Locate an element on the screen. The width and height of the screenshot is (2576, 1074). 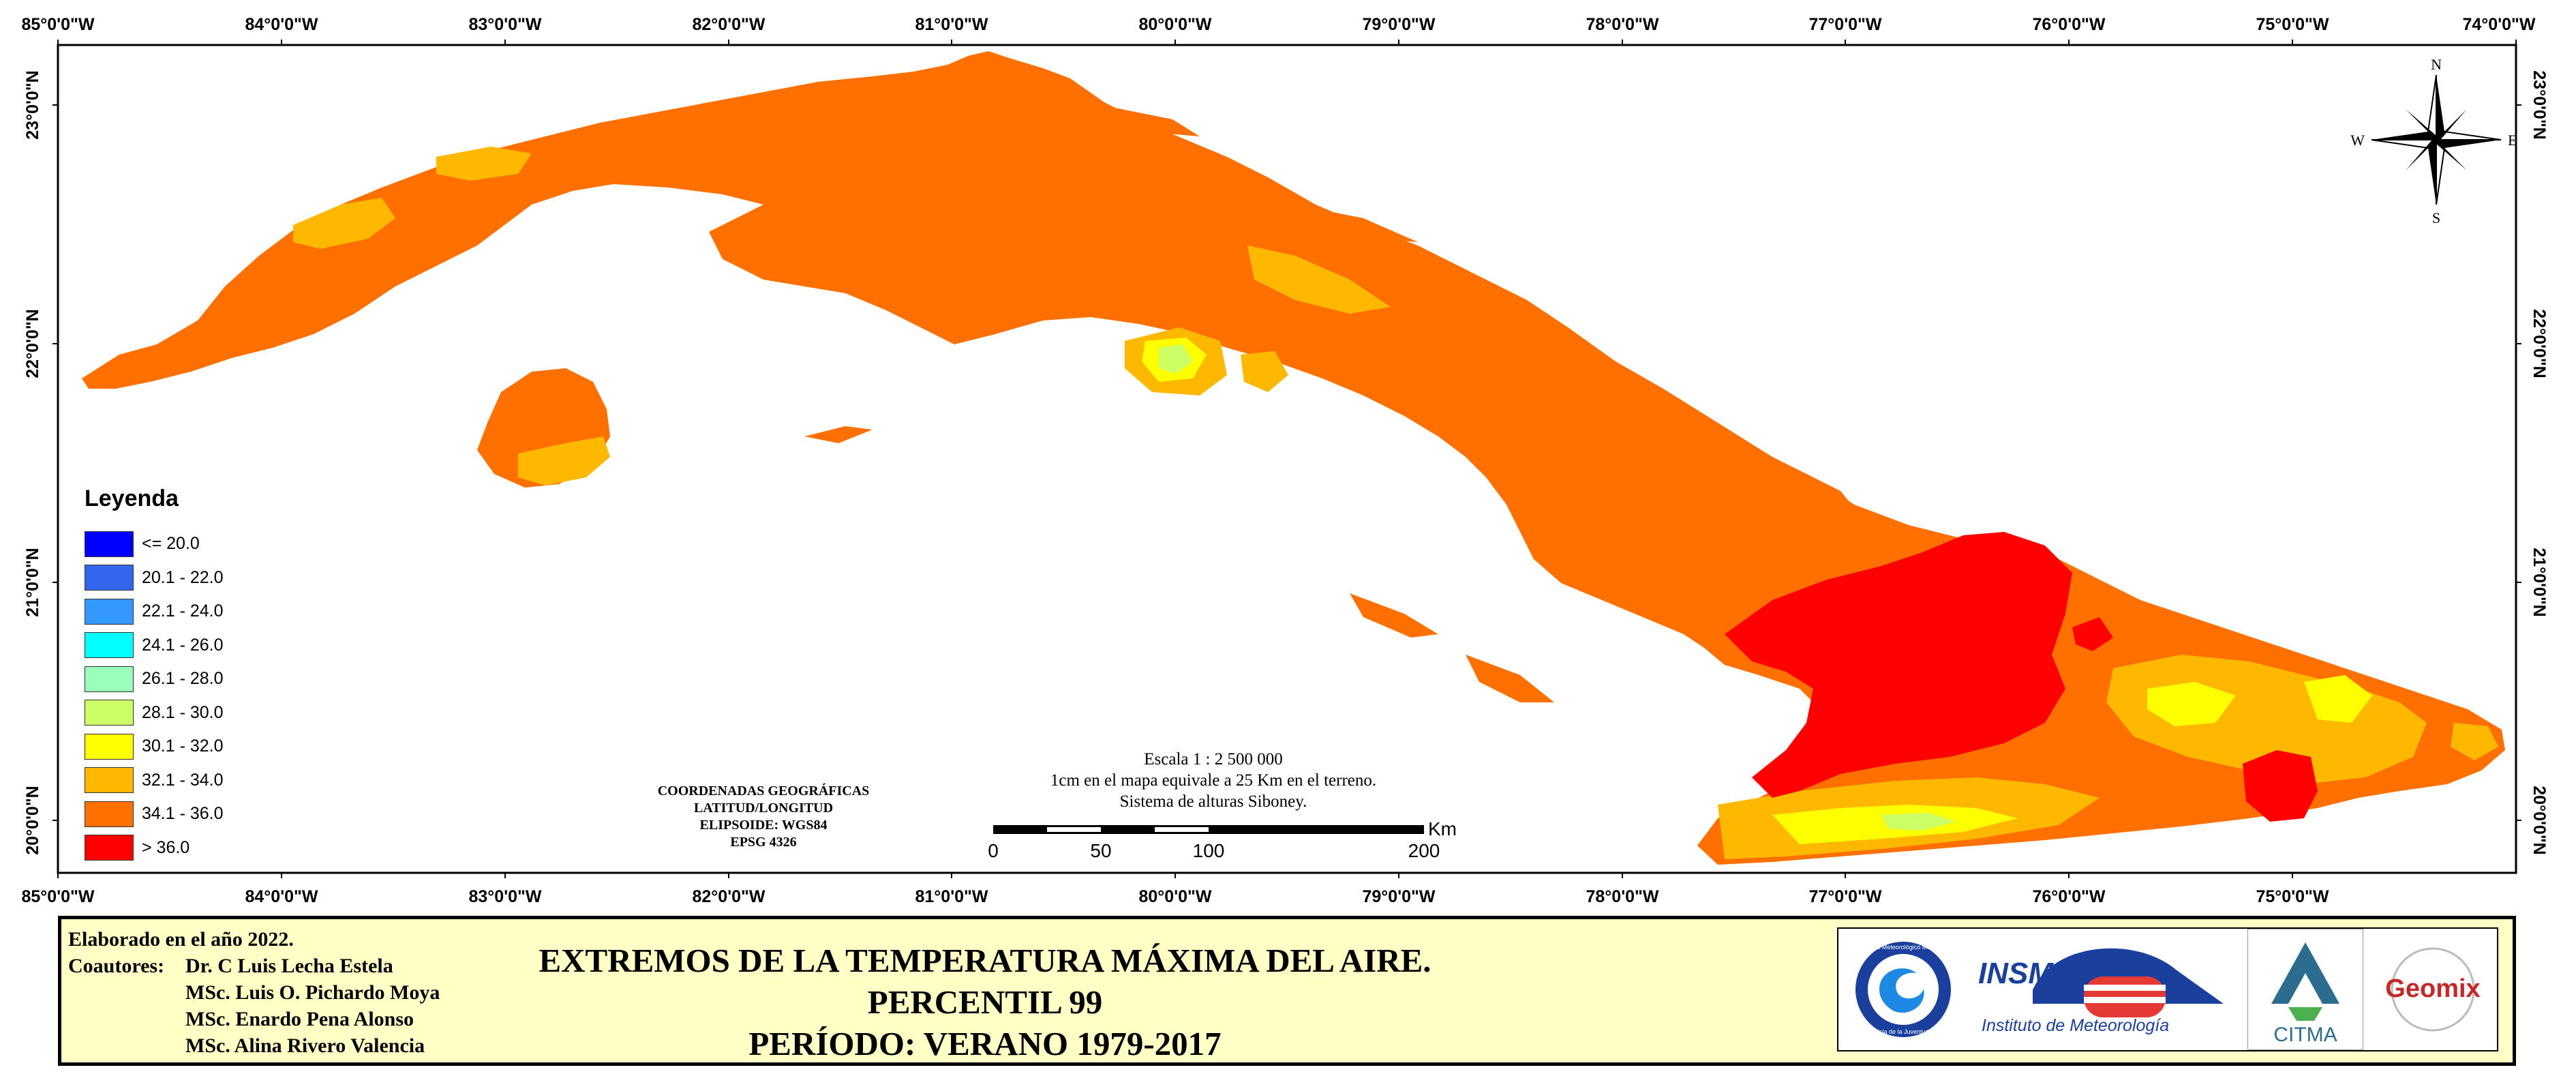
lat-label: 21°0'0"N is located at coordinates (32, 582).